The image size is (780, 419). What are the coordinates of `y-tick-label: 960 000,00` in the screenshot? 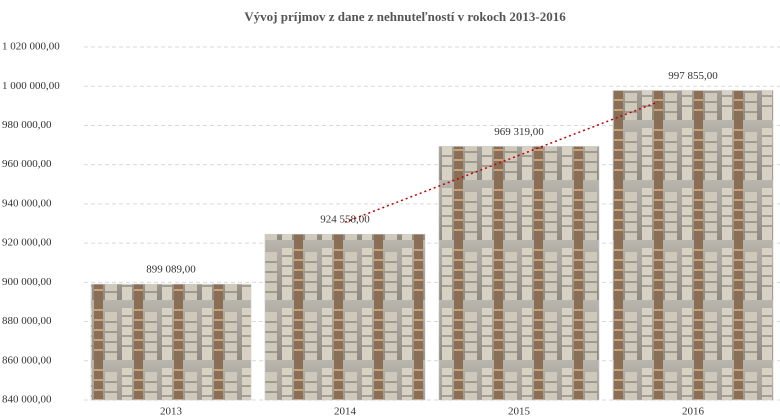 It's located at (27, 164).